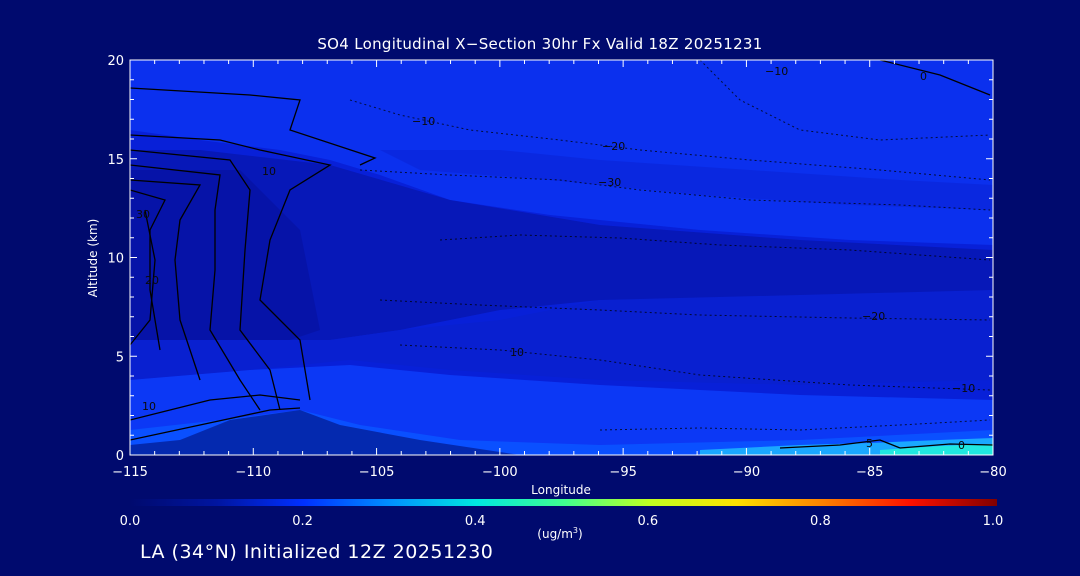 The image size is (1080, 576). I want to click on x-tick-label: −110, so click(253, 472).